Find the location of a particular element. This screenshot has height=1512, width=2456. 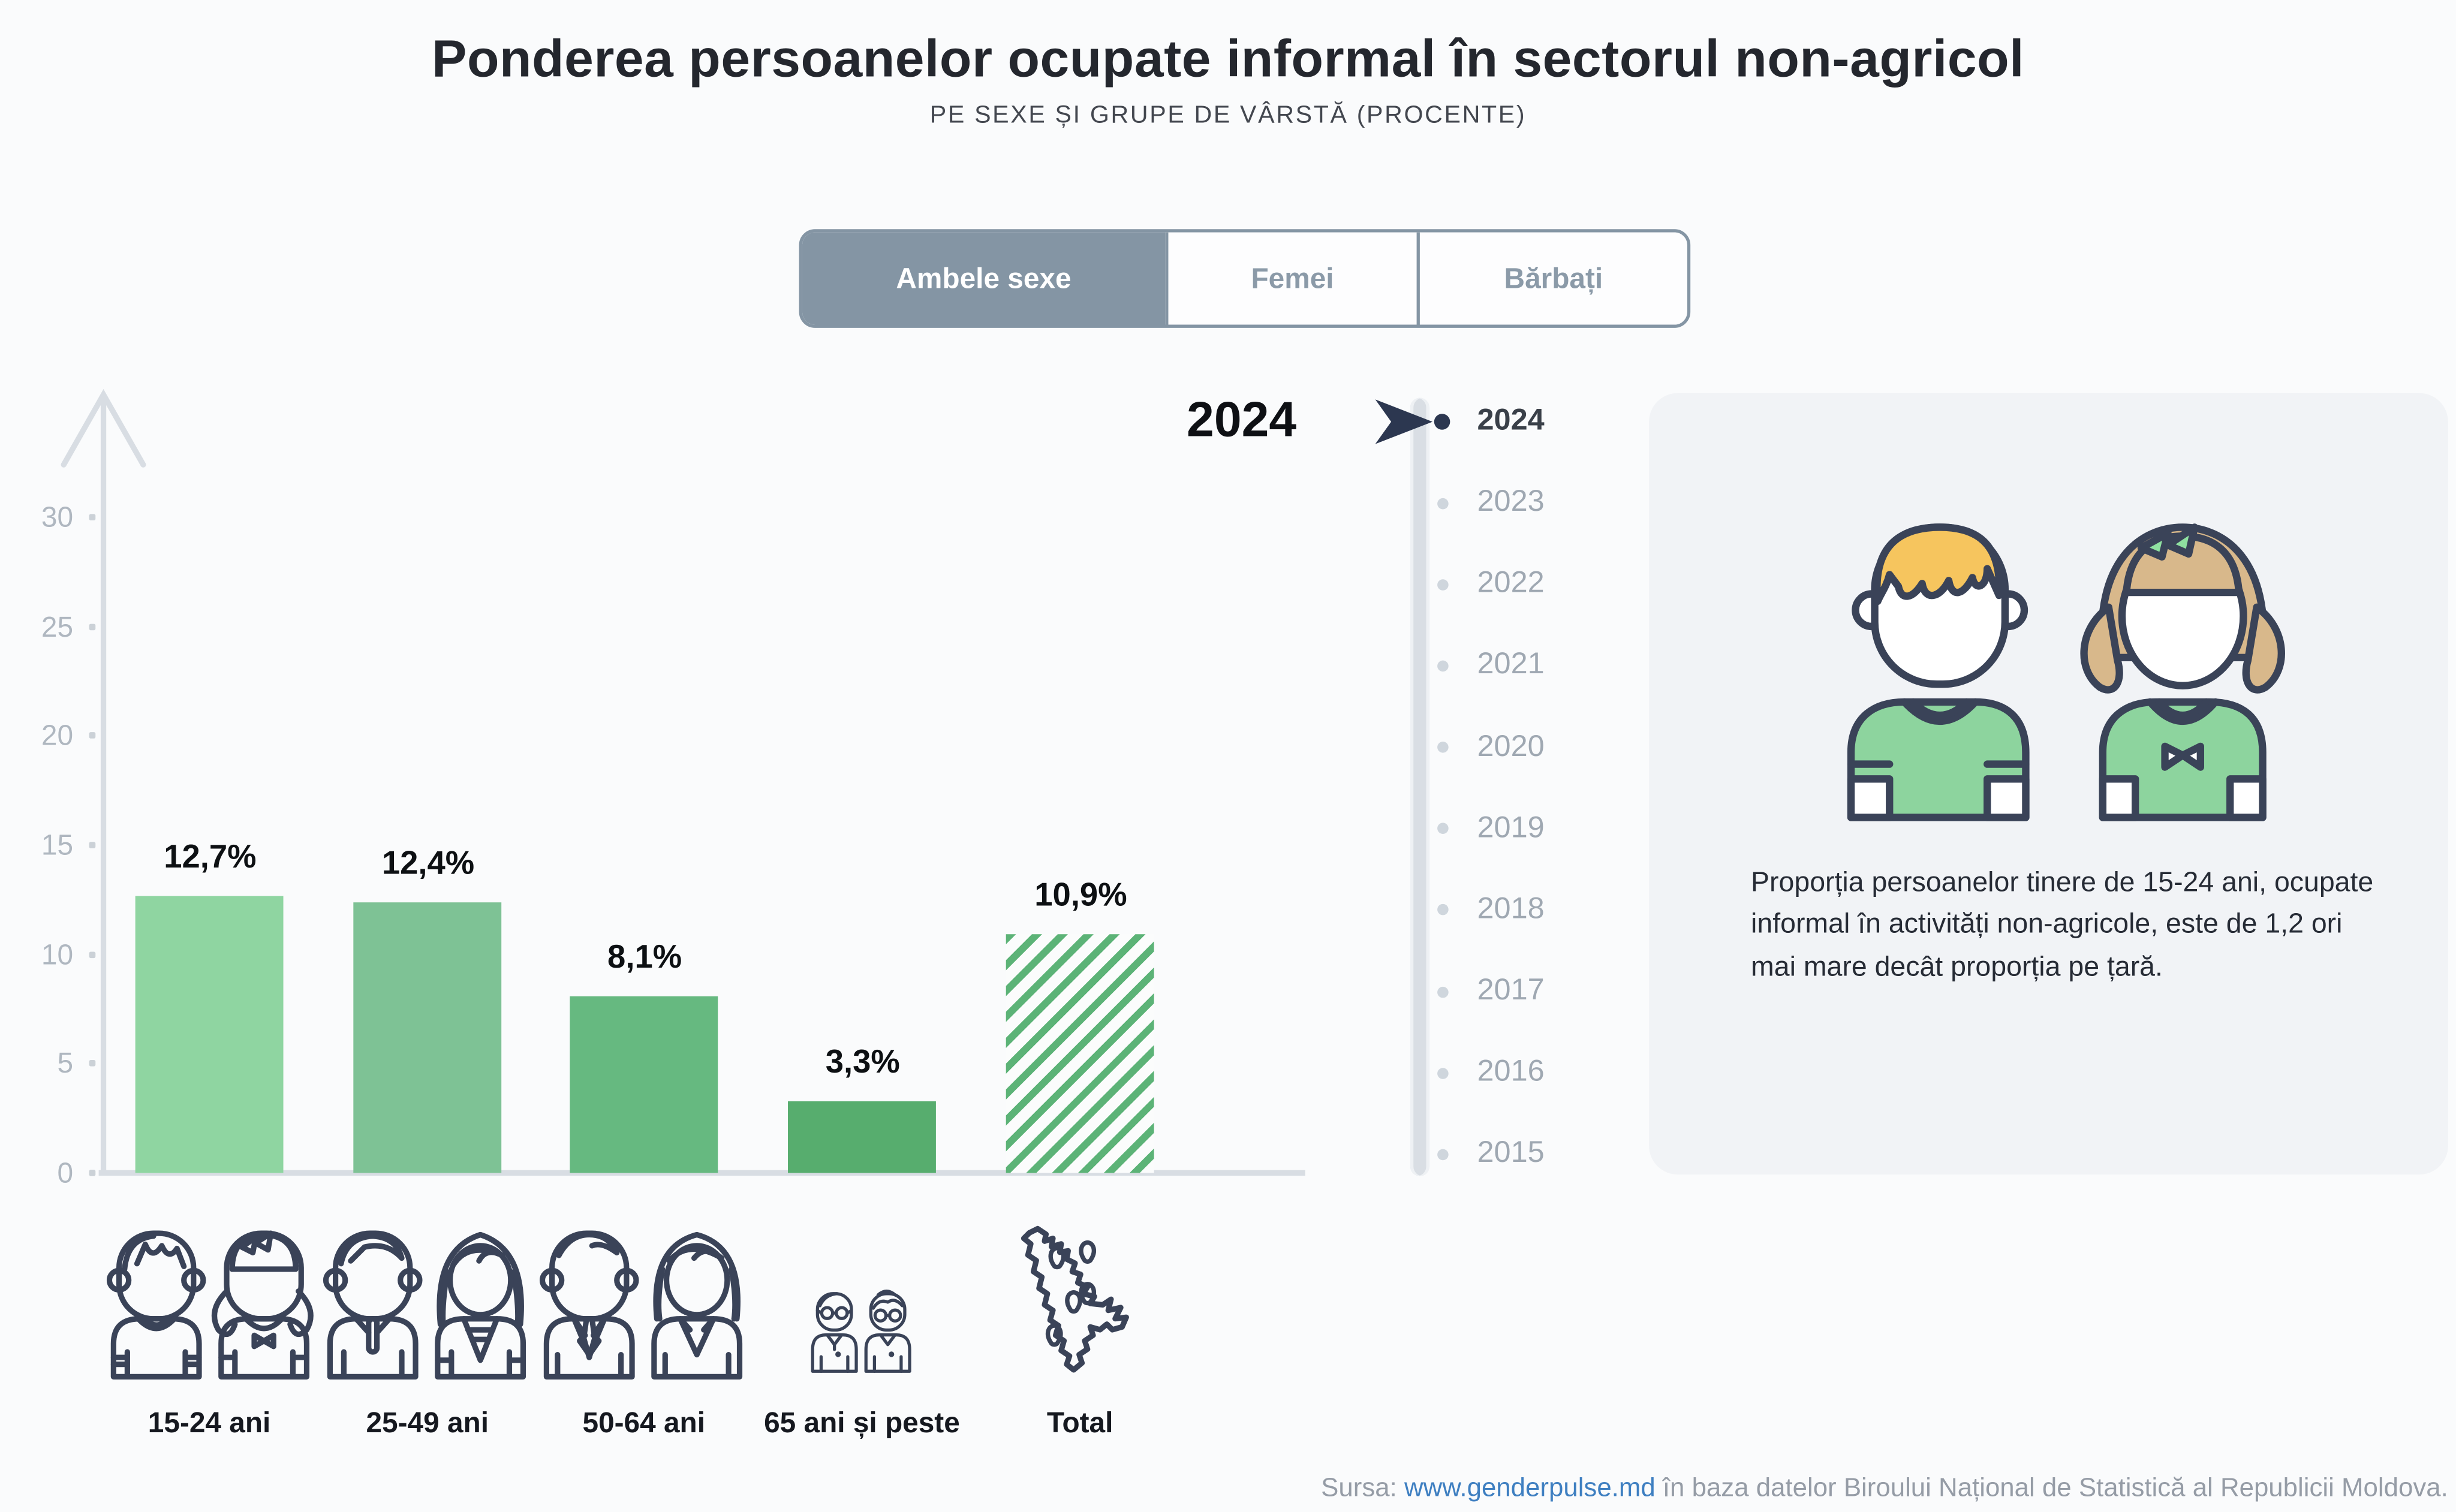

bar-value-label: 3,3% is located at coordinates (862, 1061).